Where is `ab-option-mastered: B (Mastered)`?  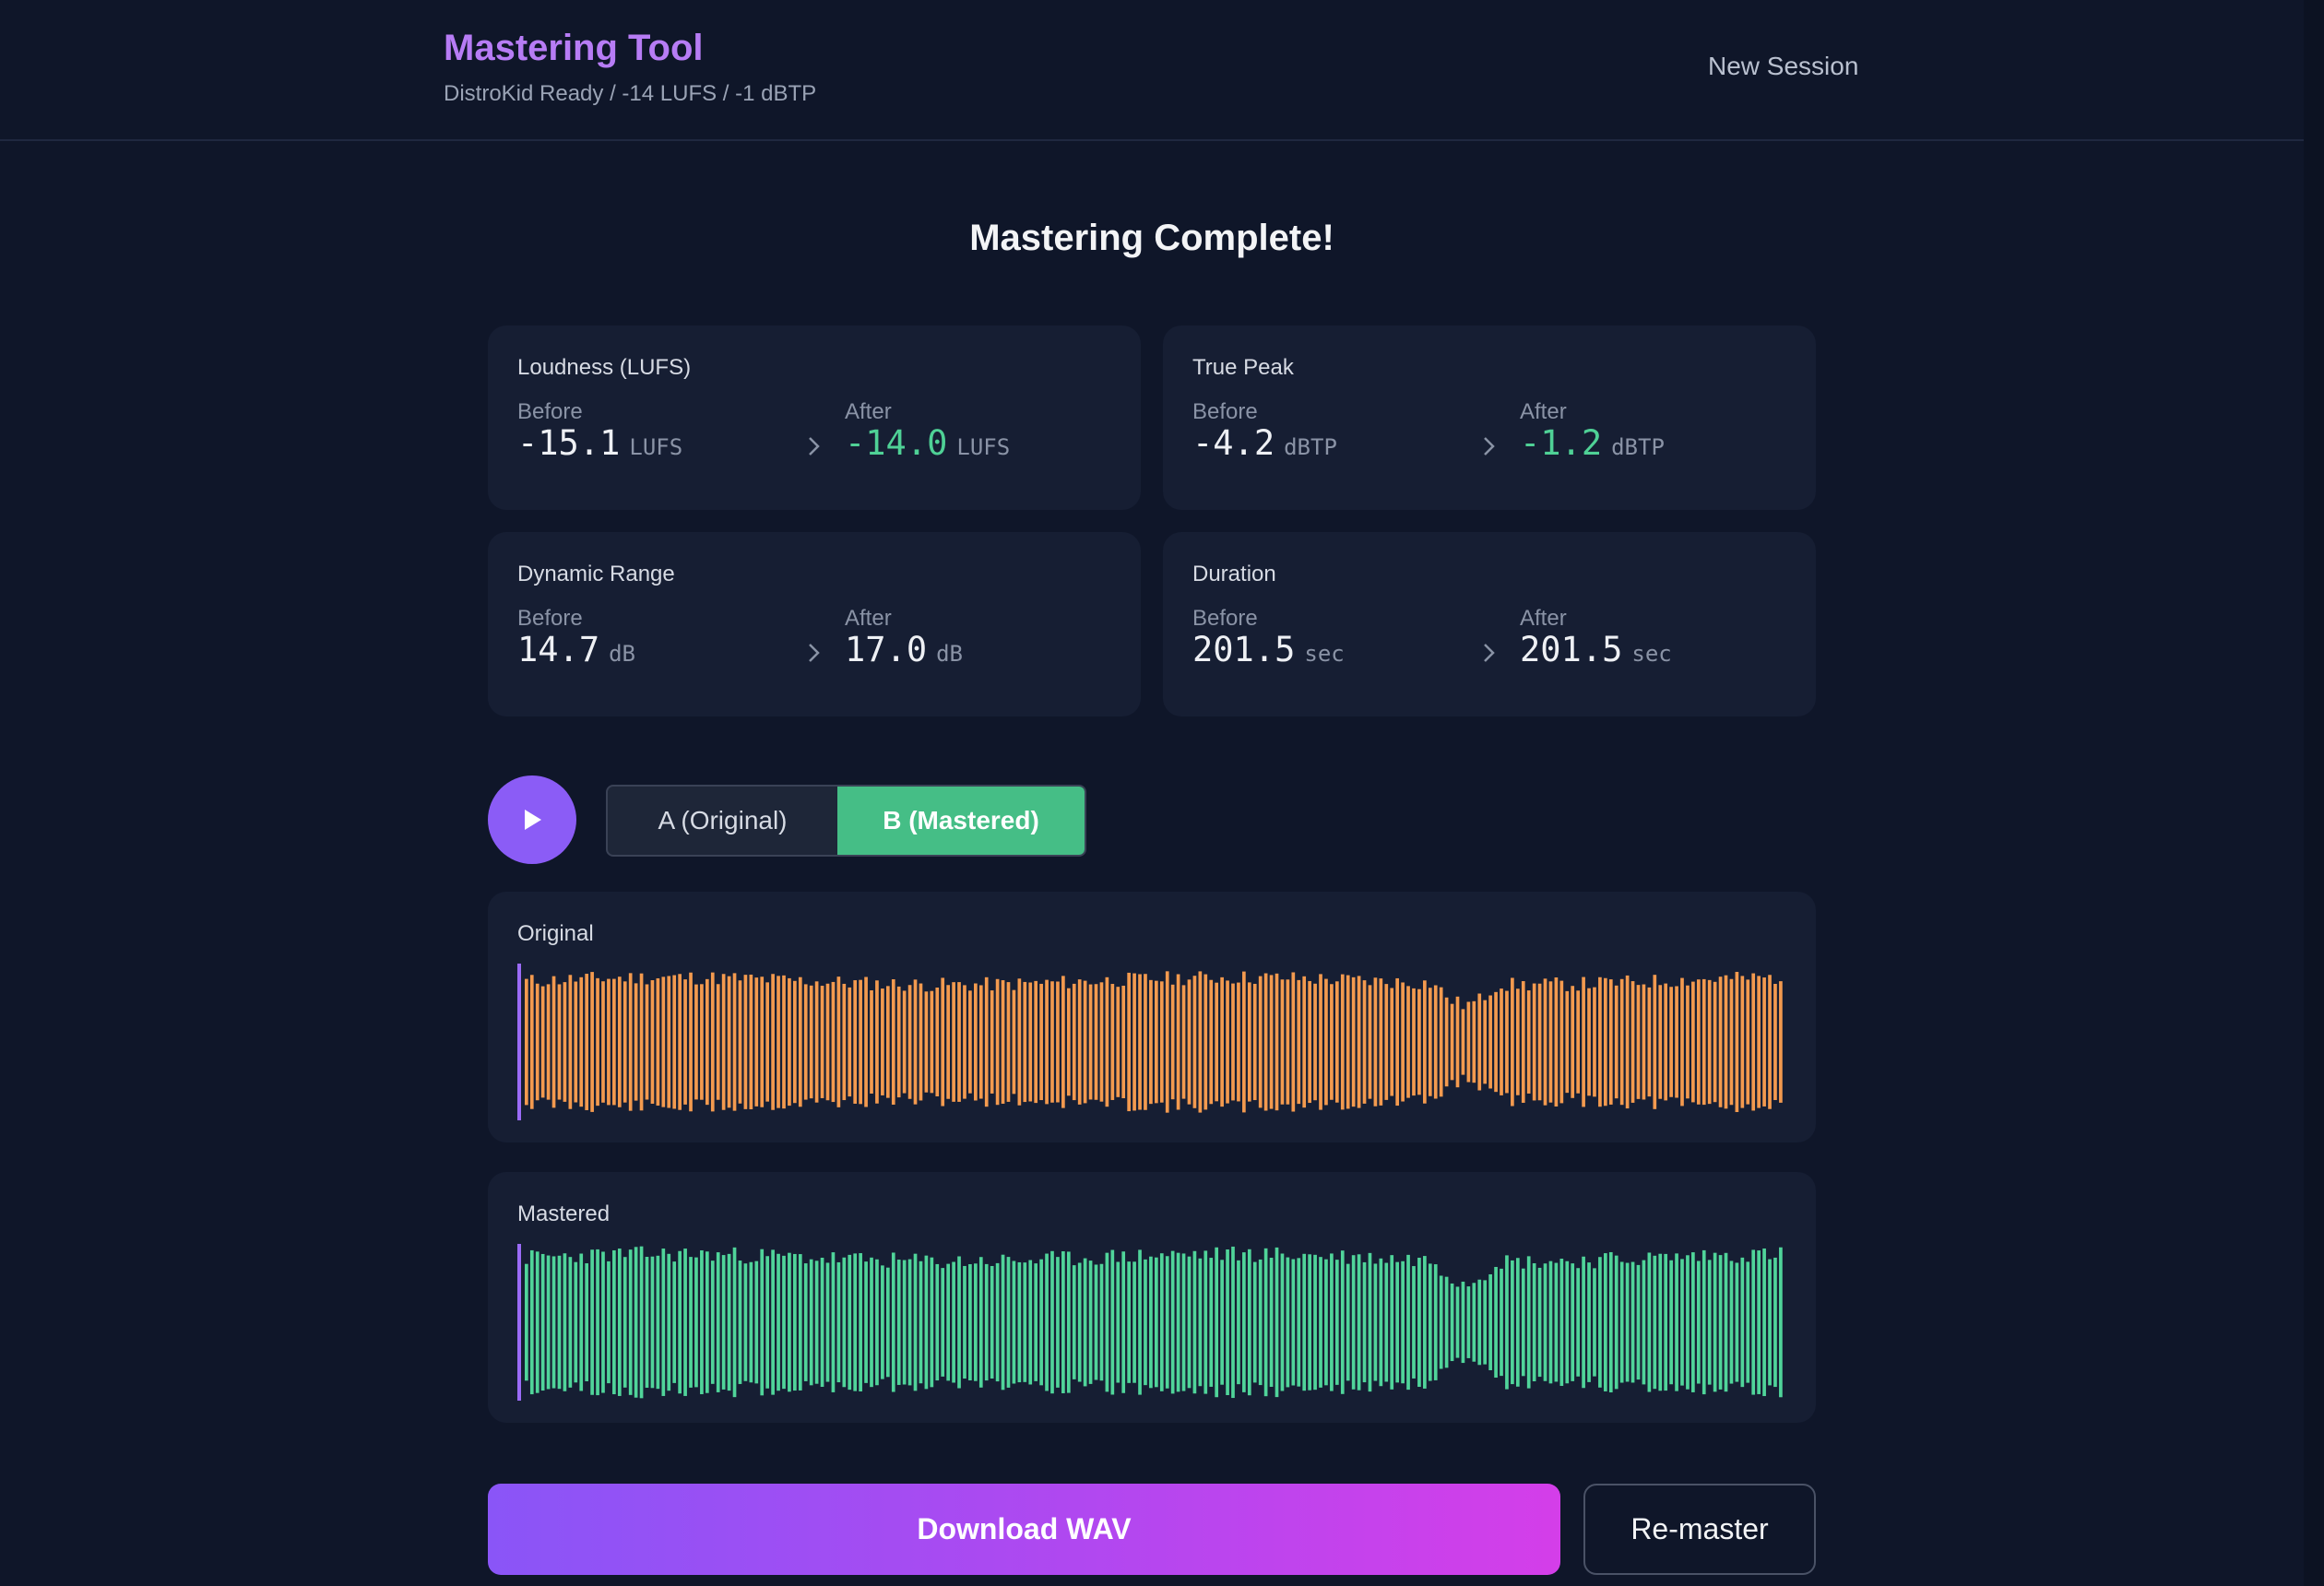
ab-option-mastered: B (Mastered) is located at coordinates (961, 821).